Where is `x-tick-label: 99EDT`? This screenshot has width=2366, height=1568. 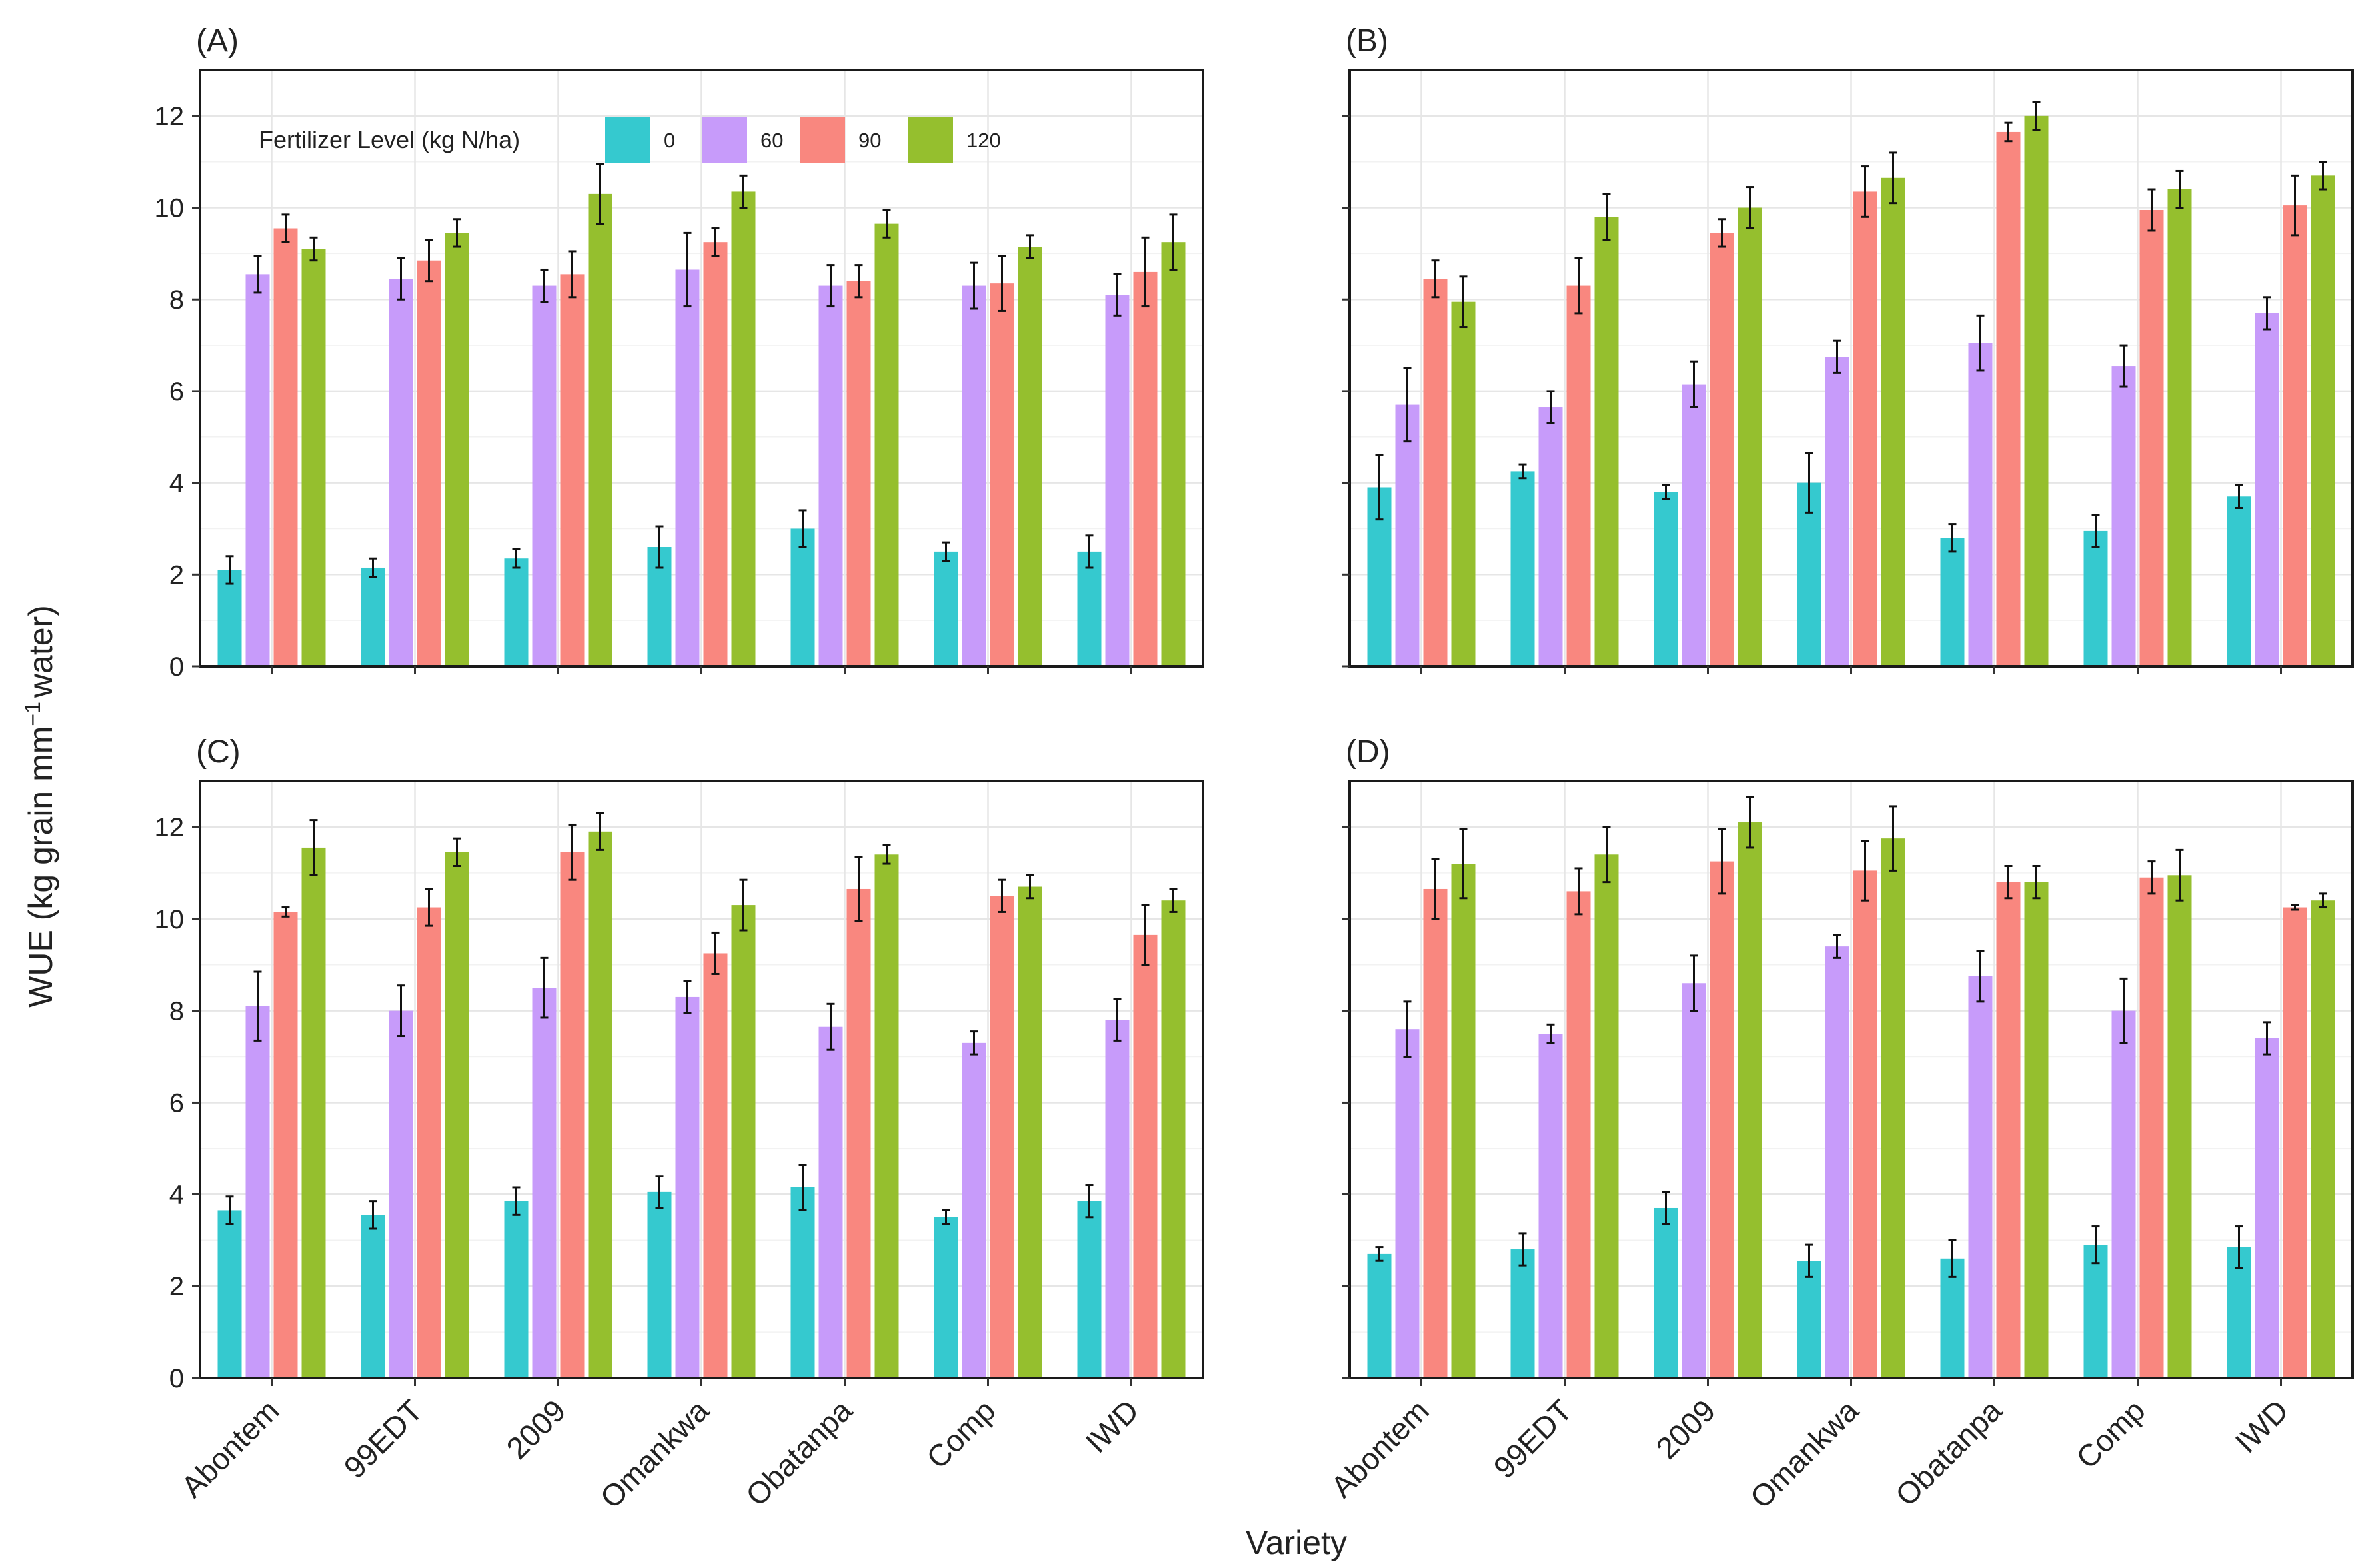 x-tick-label: 99EDT is located at coordinates (1533, 1439).